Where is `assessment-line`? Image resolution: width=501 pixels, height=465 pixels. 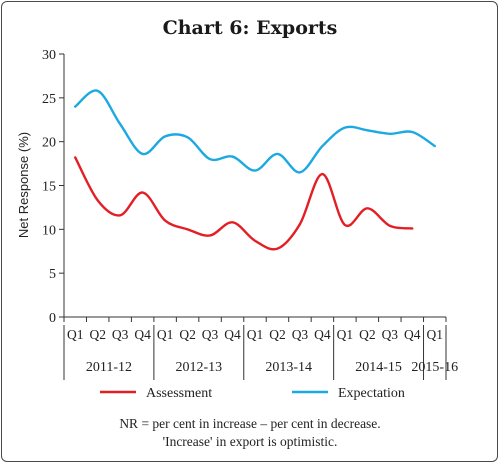 assessment-line is located at coordinates (244, 203).